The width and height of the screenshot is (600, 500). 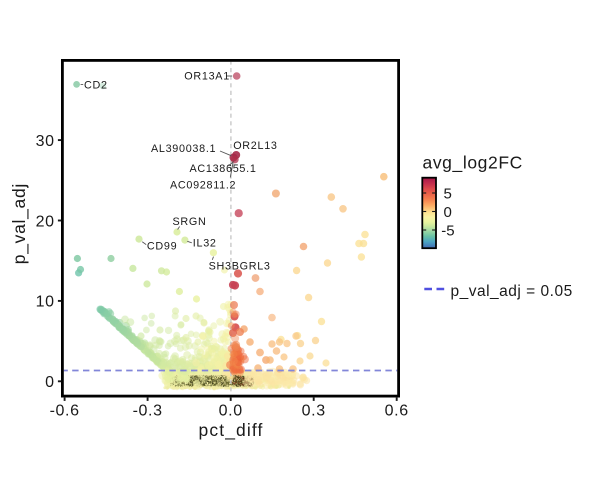 I want to click on svg-text: AC138655.1, so click(x=223, y=169).